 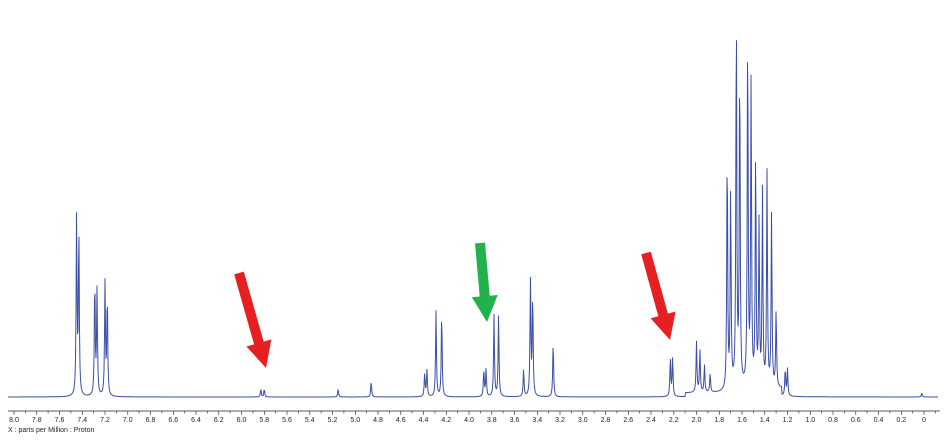 What do you see at coordinates (469, 420) in the screenshot?
I see `x-tick-label: 4.0` at bounding box center [469, 420].